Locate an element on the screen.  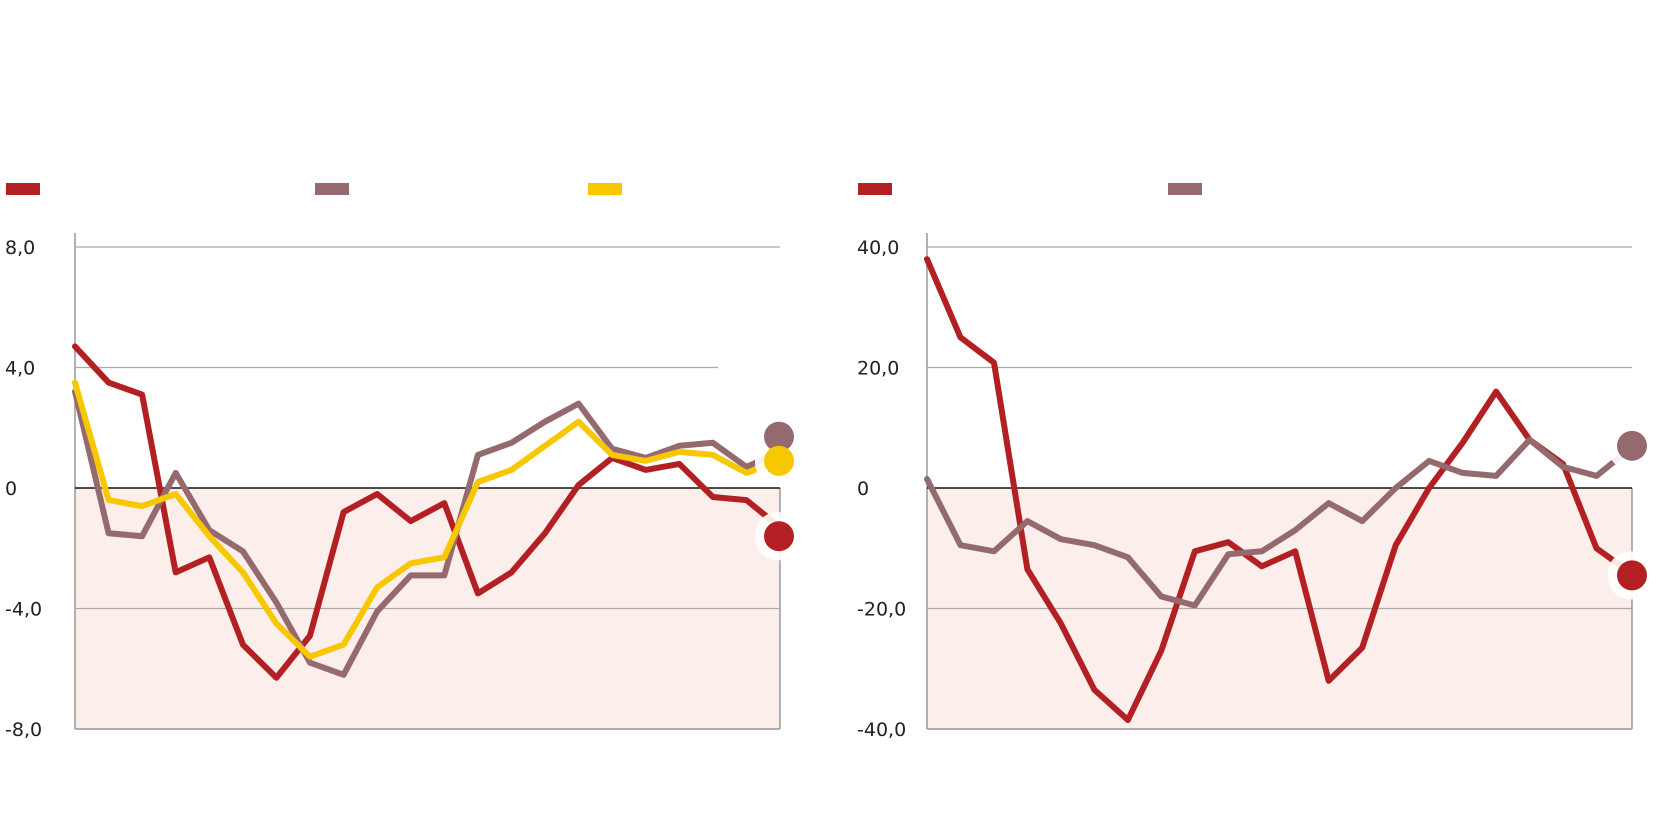
y-tick-label: -4,0 is located at coordinates (23, 610).